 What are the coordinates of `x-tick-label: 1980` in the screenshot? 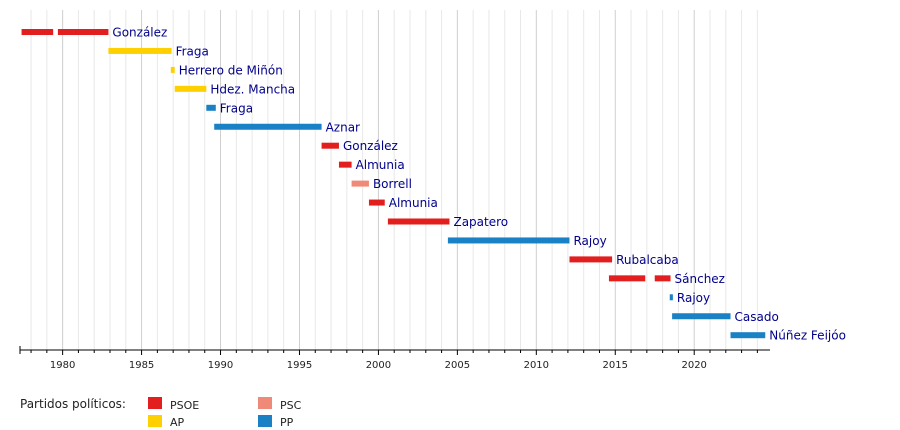 It's located at (62, 365).